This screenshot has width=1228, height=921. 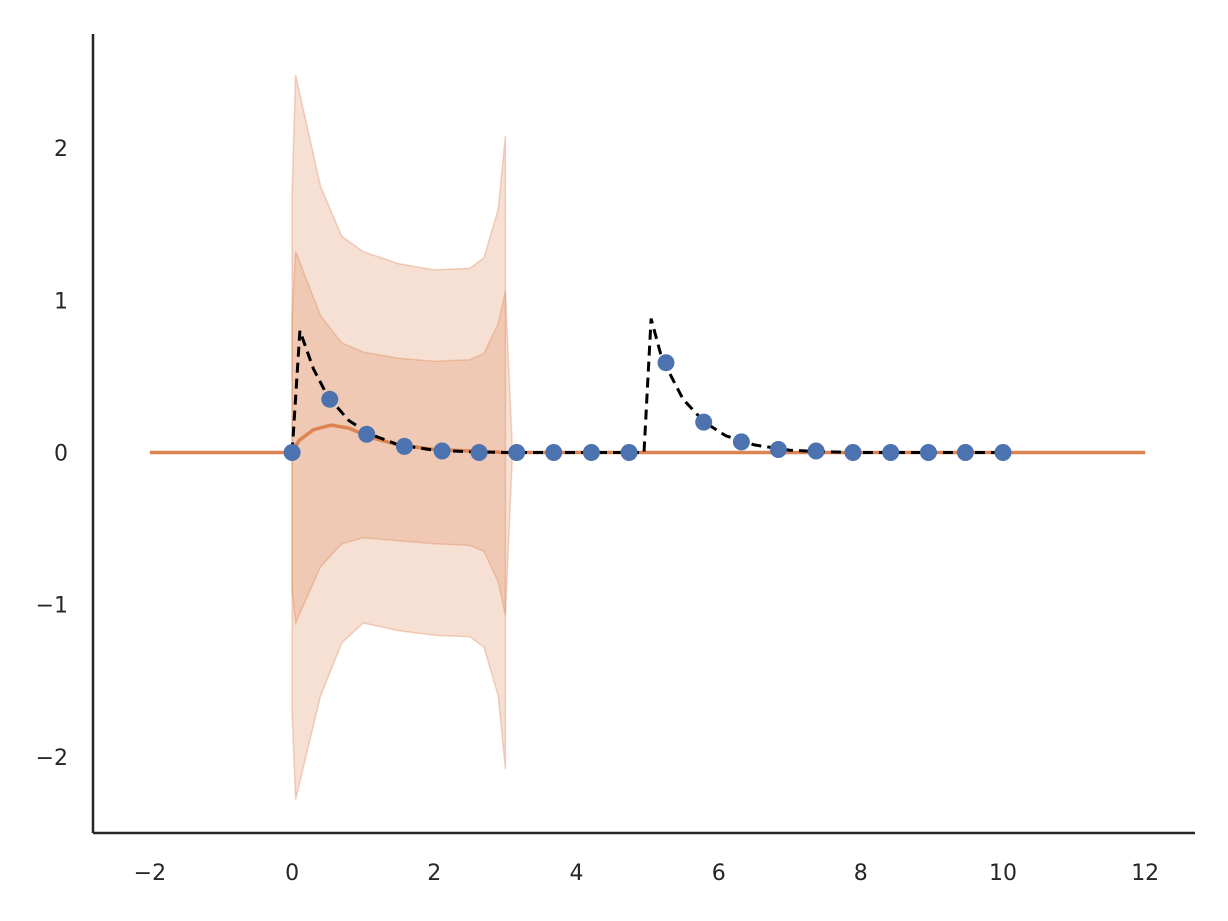 What do you see at coordinates (292, 873) in the screenshot?
I see `x-tick-label: 0` at bounding box center [292, 873].